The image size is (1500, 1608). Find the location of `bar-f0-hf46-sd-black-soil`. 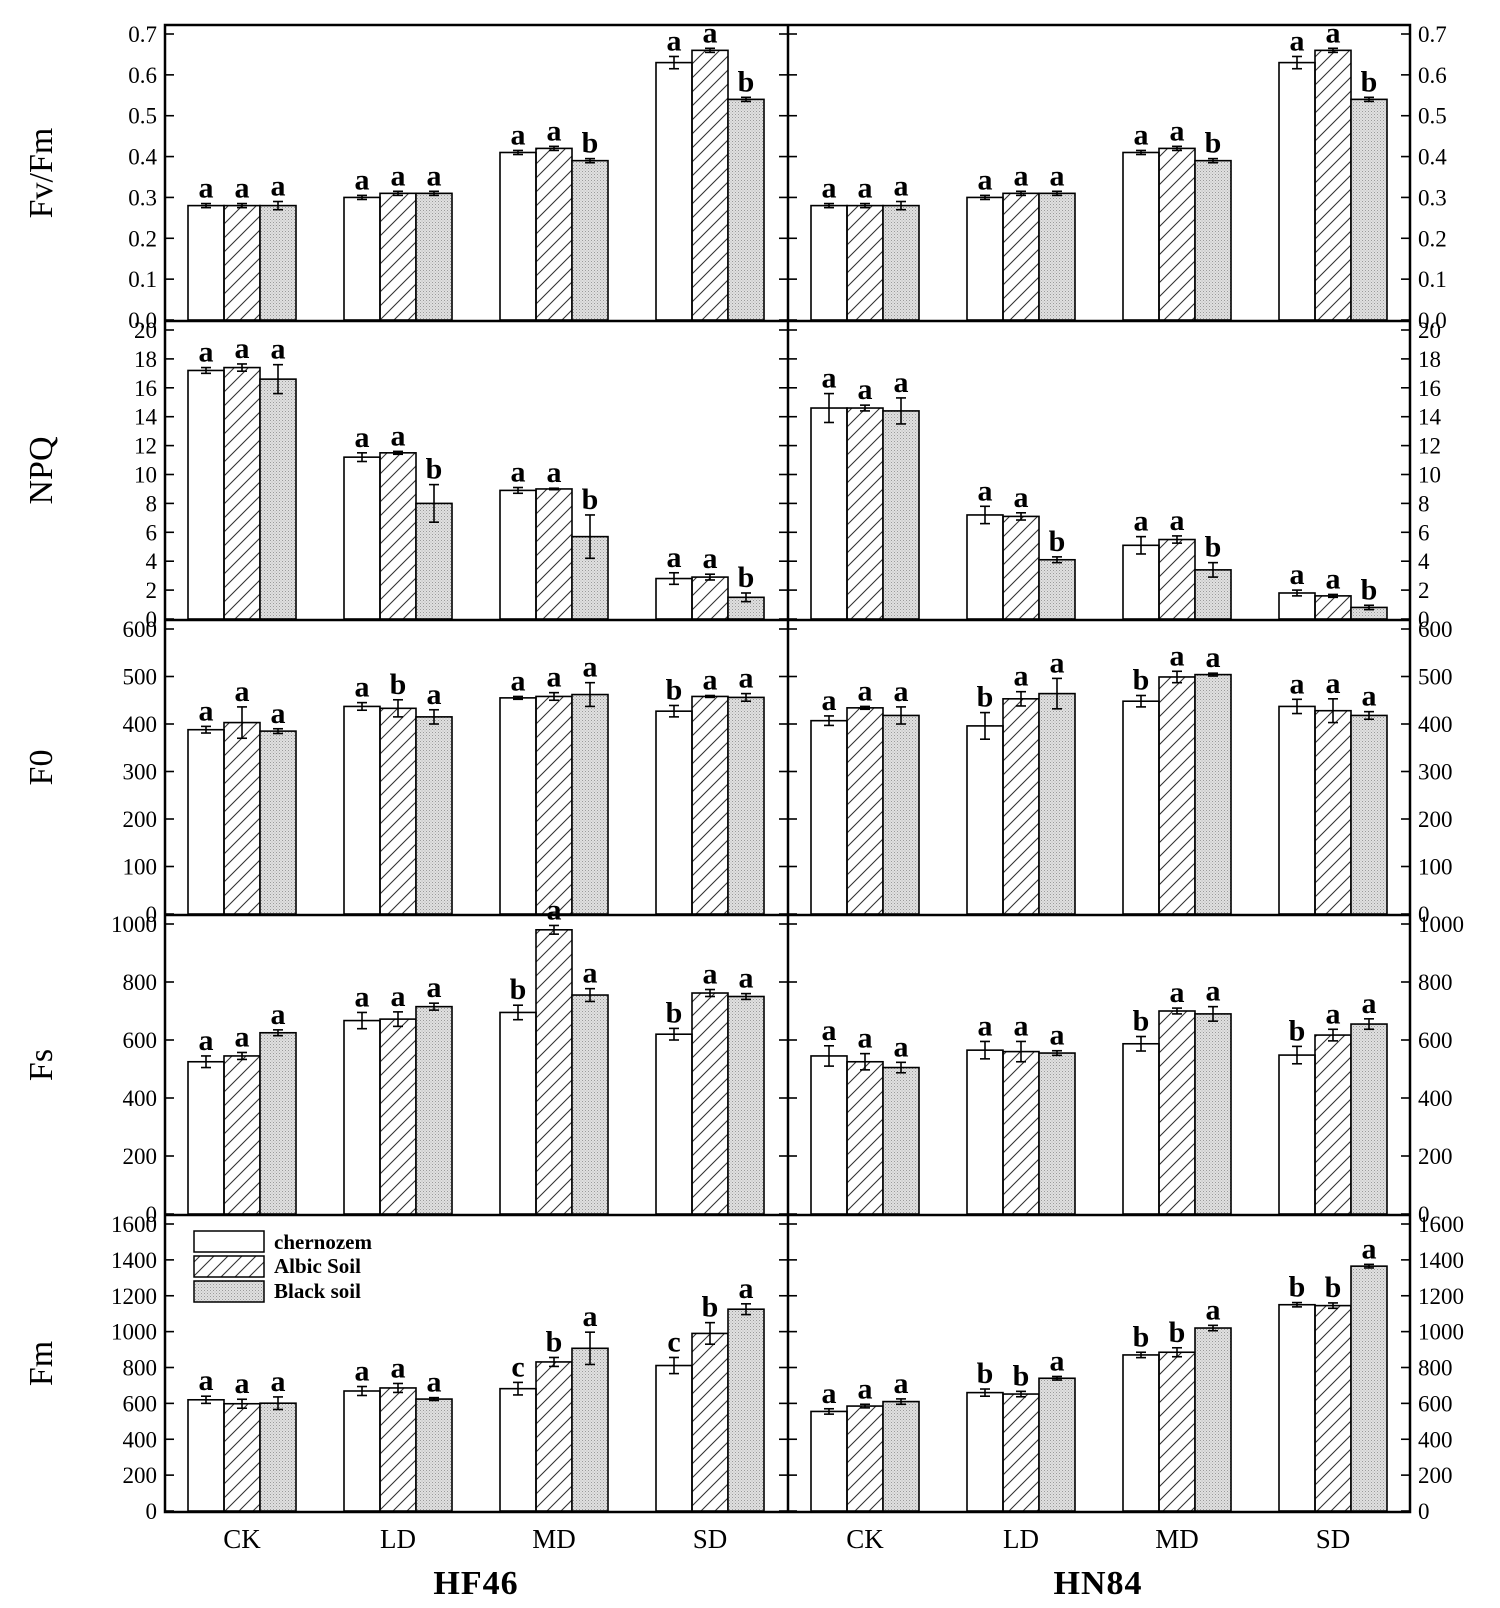

bar-f0-hf46-sd-black-soil is located at coordinates (746, 805).